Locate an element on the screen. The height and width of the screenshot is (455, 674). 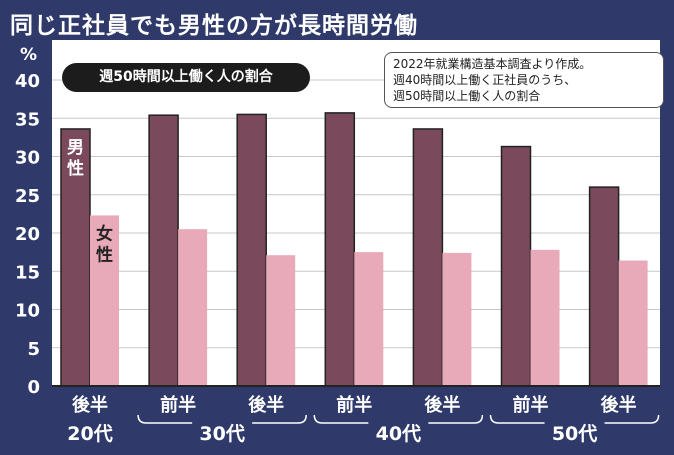
source-note-line: 週40時間以上働く正社員のうち、 is located at coordinates (485, 80).